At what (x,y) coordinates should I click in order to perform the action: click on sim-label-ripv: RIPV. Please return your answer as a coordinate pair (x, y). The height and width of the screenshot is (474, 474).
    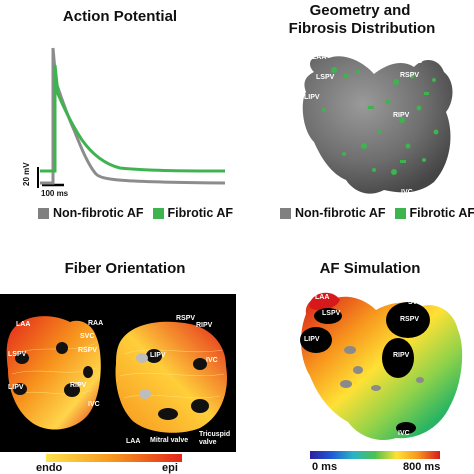
    Looking at the image, I should click on (401, 355).